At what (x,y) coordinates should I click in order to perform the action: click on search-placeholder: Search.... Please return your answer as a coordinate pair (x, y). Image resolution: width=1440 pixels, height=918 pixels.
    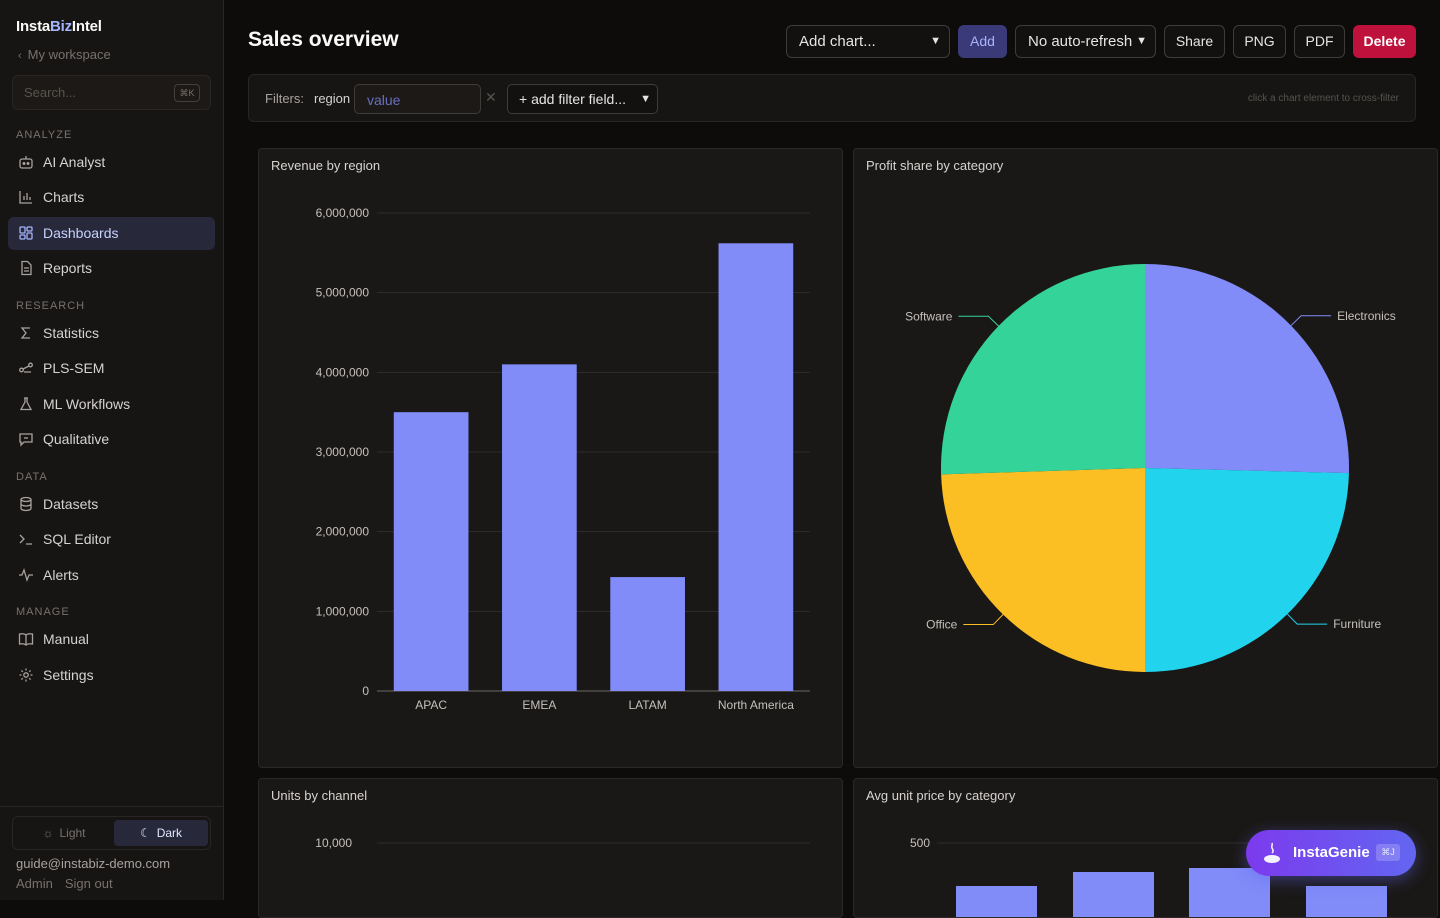
    Looking at the image, I should click on (50, 92).